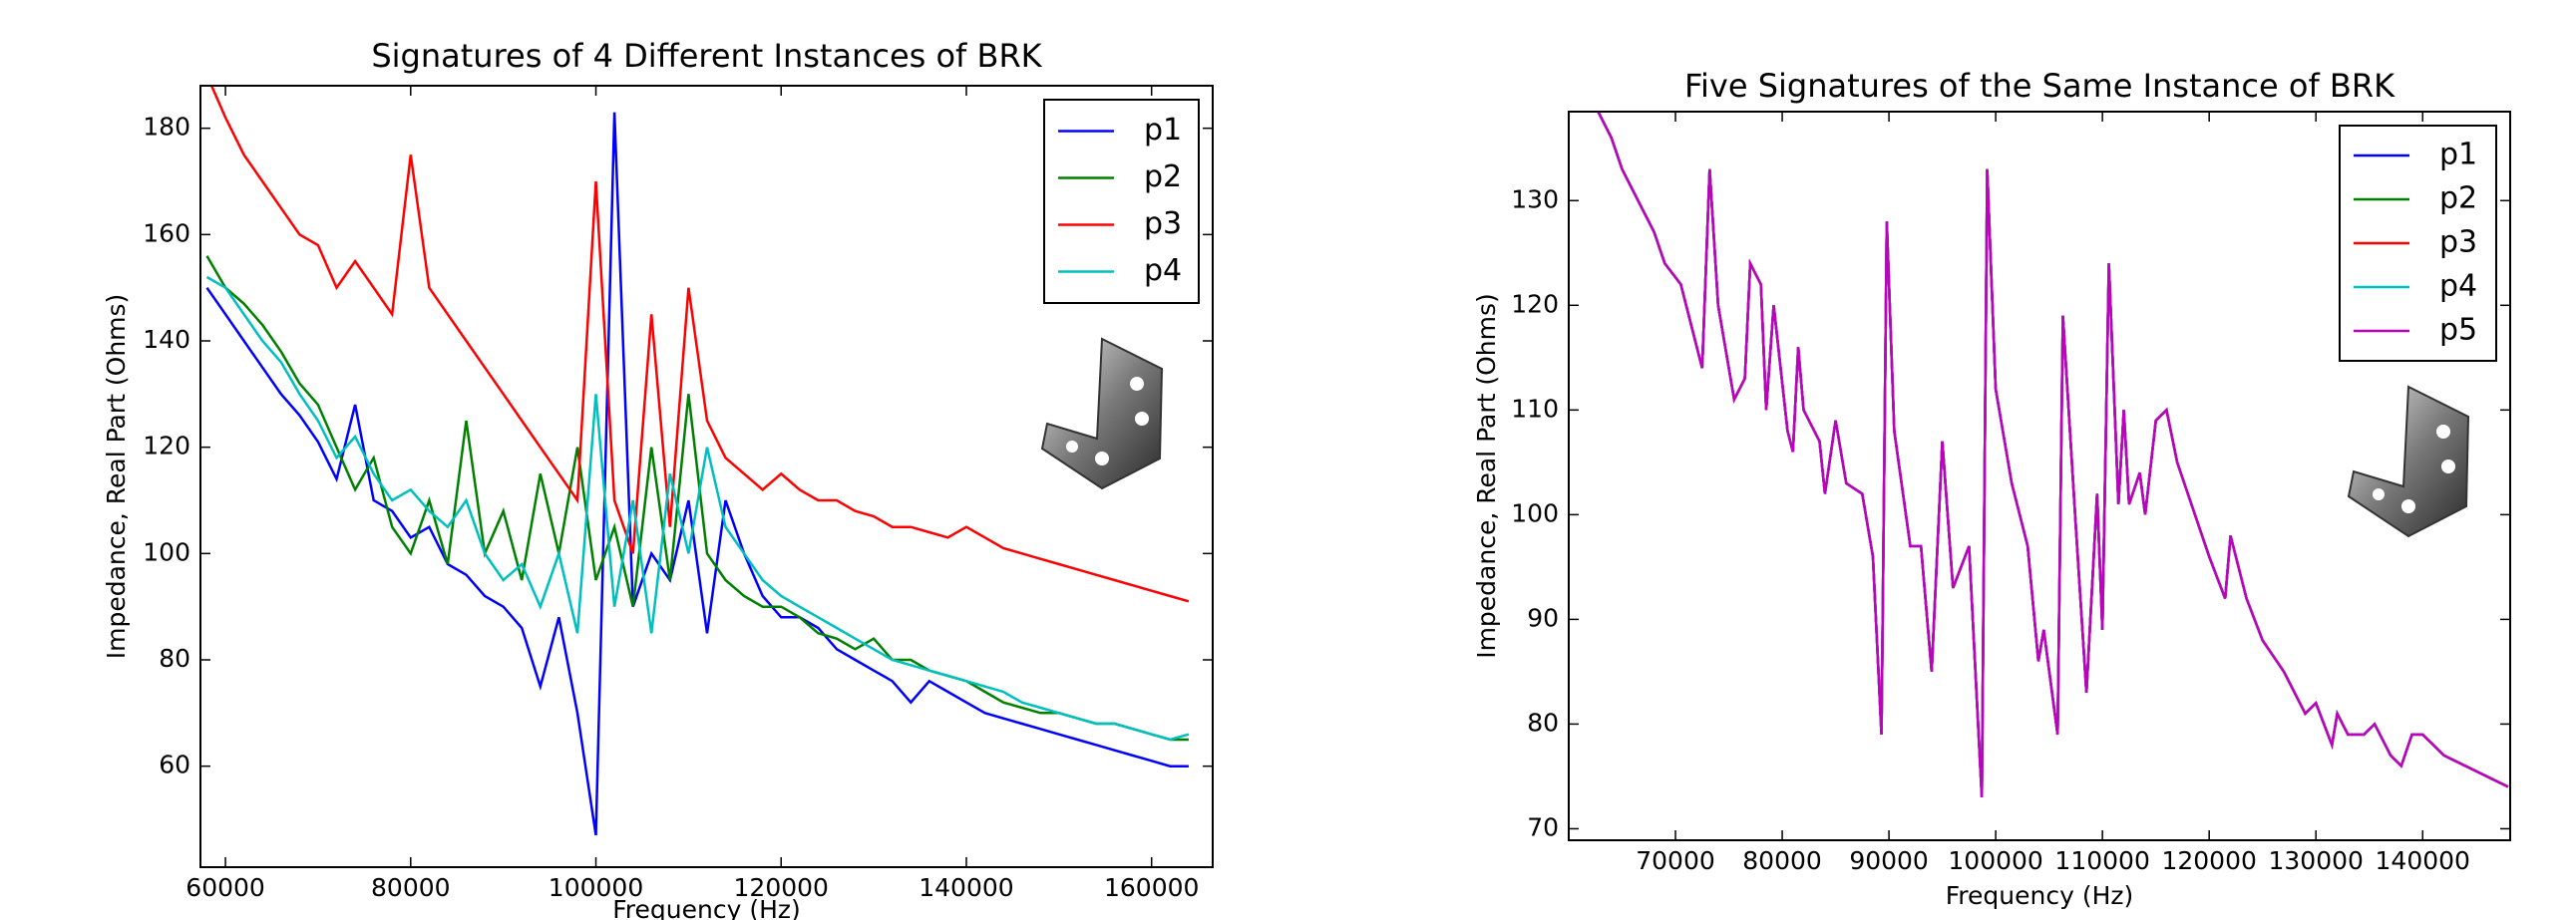 The image size is (2576, 920). Describe the element at coordinates (167, 339) in the screenshot. I see `y-tick-label: 140` at that location.